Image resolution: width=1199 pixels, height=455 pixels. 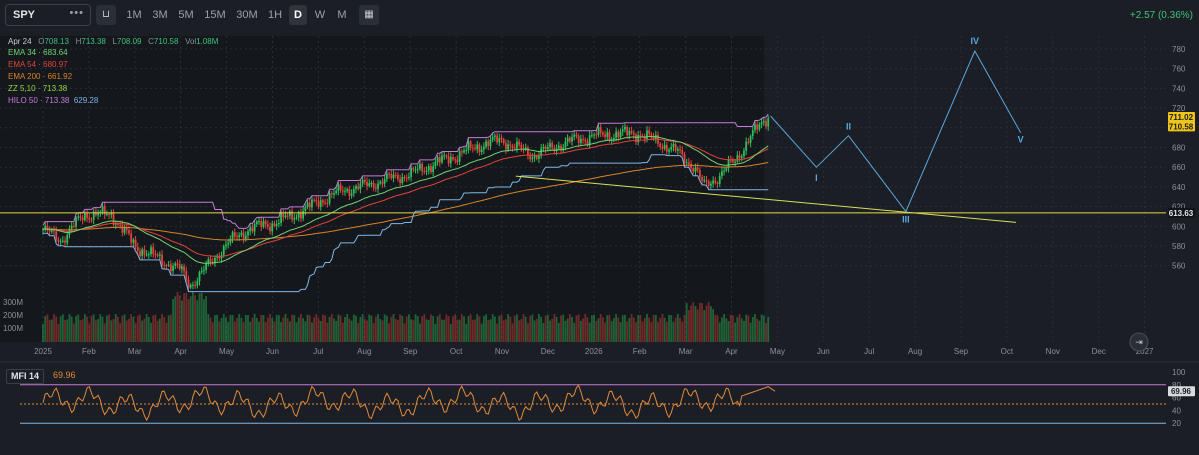 I want to click on ohlc-o-label: O, so click(x=41, y=41).